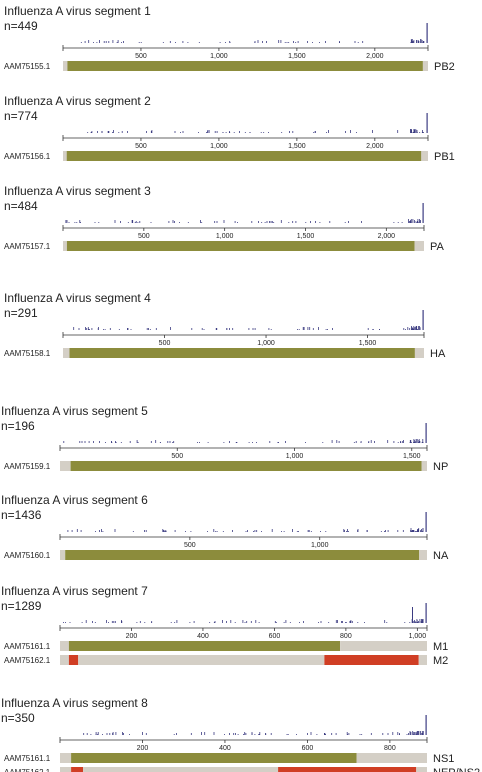 The height and width of the screenshot is (772, 482). I want to click on sample-count: n=350, so click(18, 718).